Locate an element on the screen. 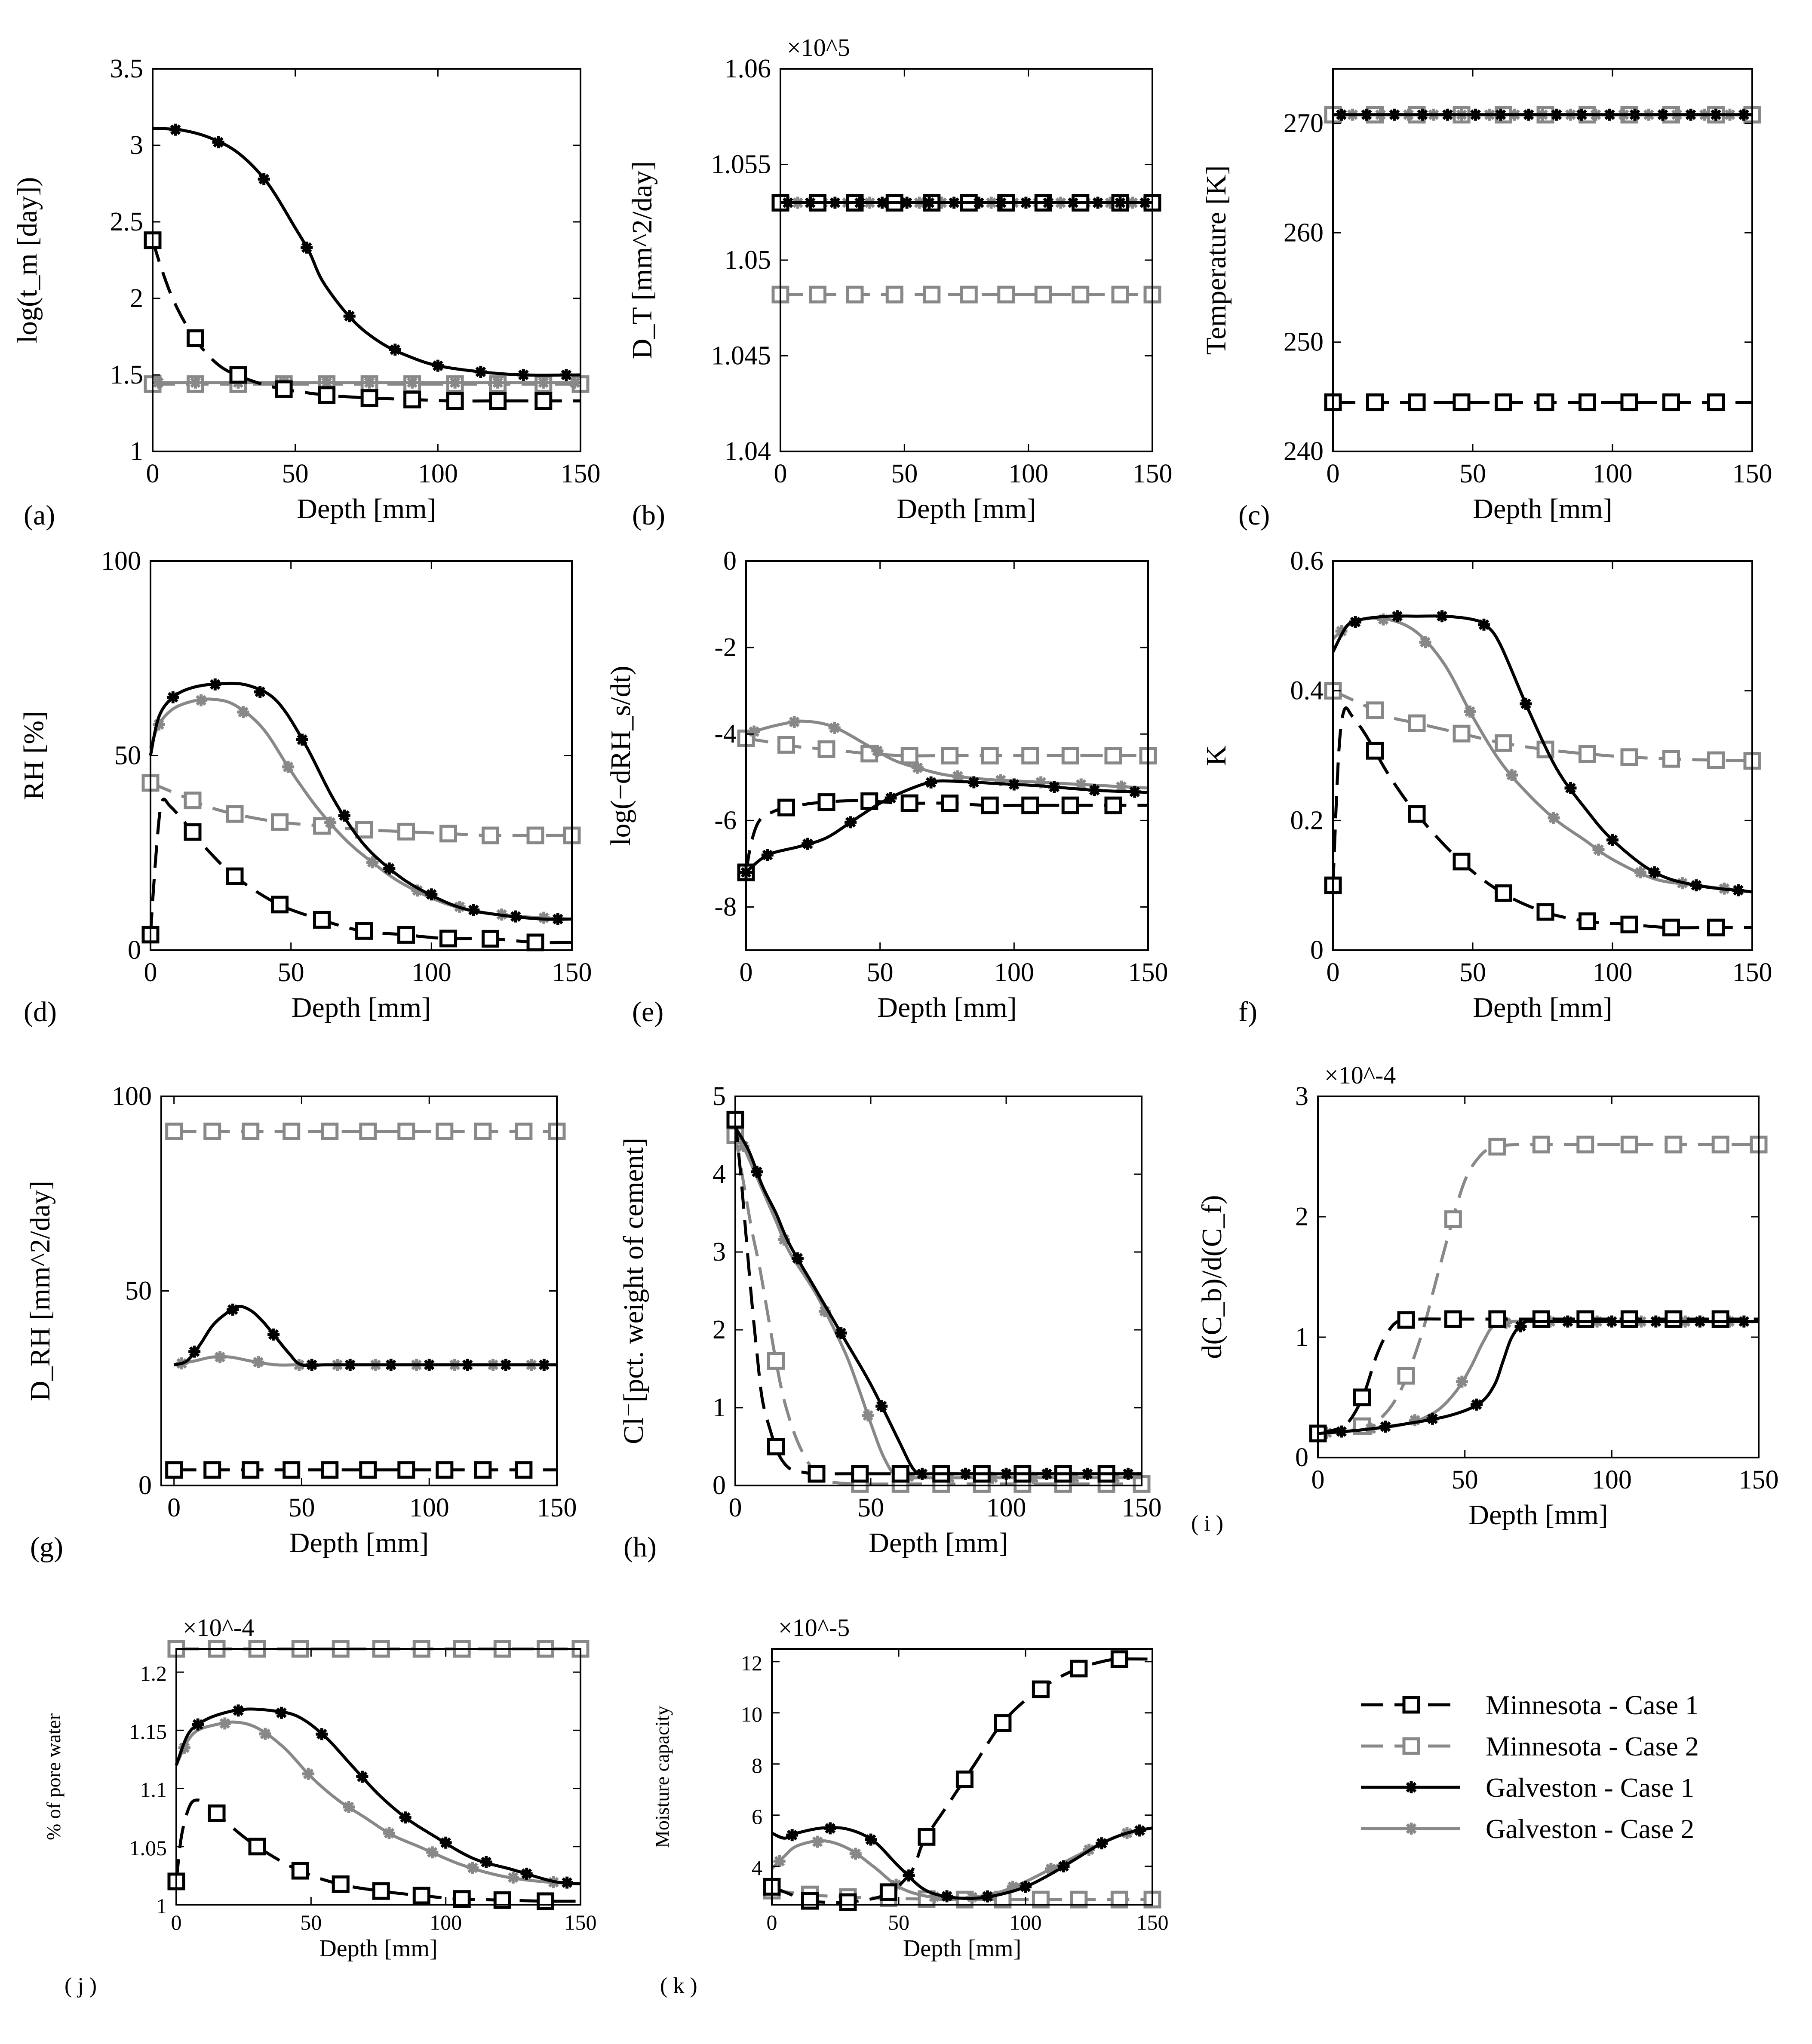 This screenshot has height=2044, width=1812. xtick-label-e-2: 100 is located at coordinates (1014, 972).